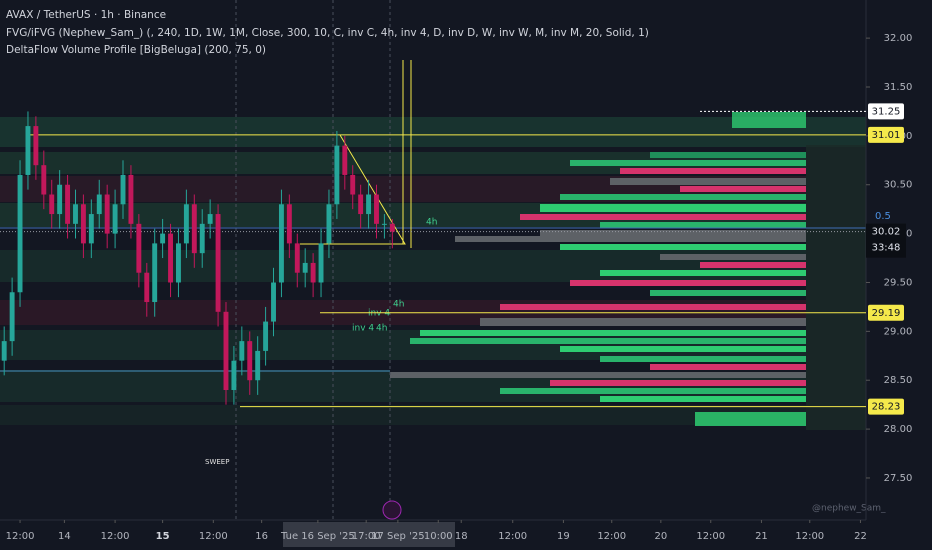 The width and height of the screenshot is (932, 550). I want to click on x-tick-label: 10:00, so click(438, 536).